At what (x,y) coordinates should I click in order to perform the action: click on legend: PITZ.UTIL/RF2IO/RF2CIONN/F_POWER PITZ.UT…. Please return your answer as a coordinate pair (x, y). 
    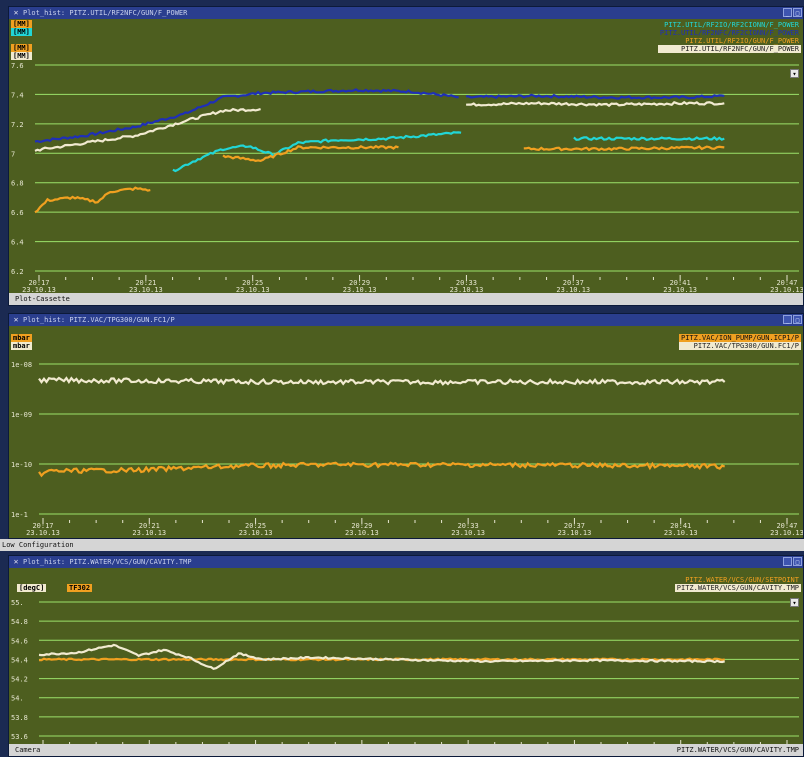
    Looking at the image, I should click on (729, 37).